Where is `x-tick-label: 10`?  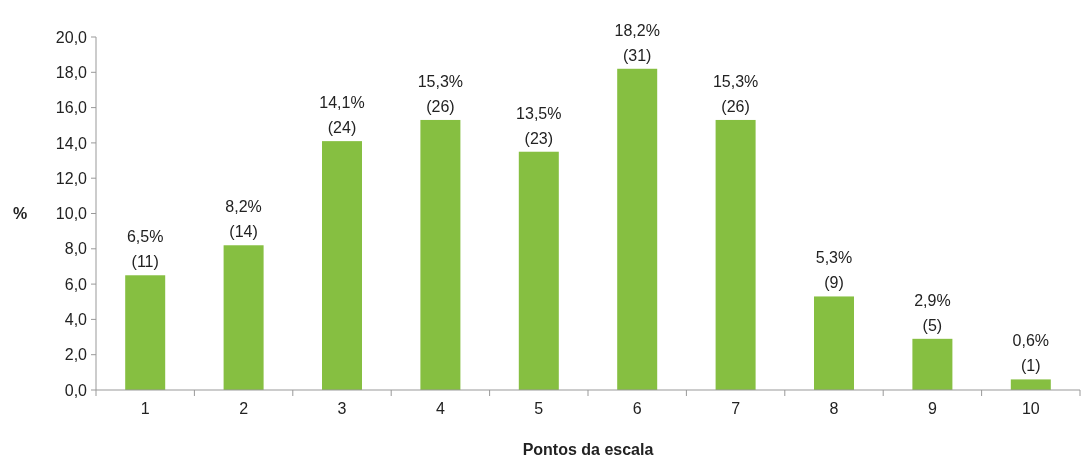
x-tick-label: 10 is located at coordinates (1030, 408).